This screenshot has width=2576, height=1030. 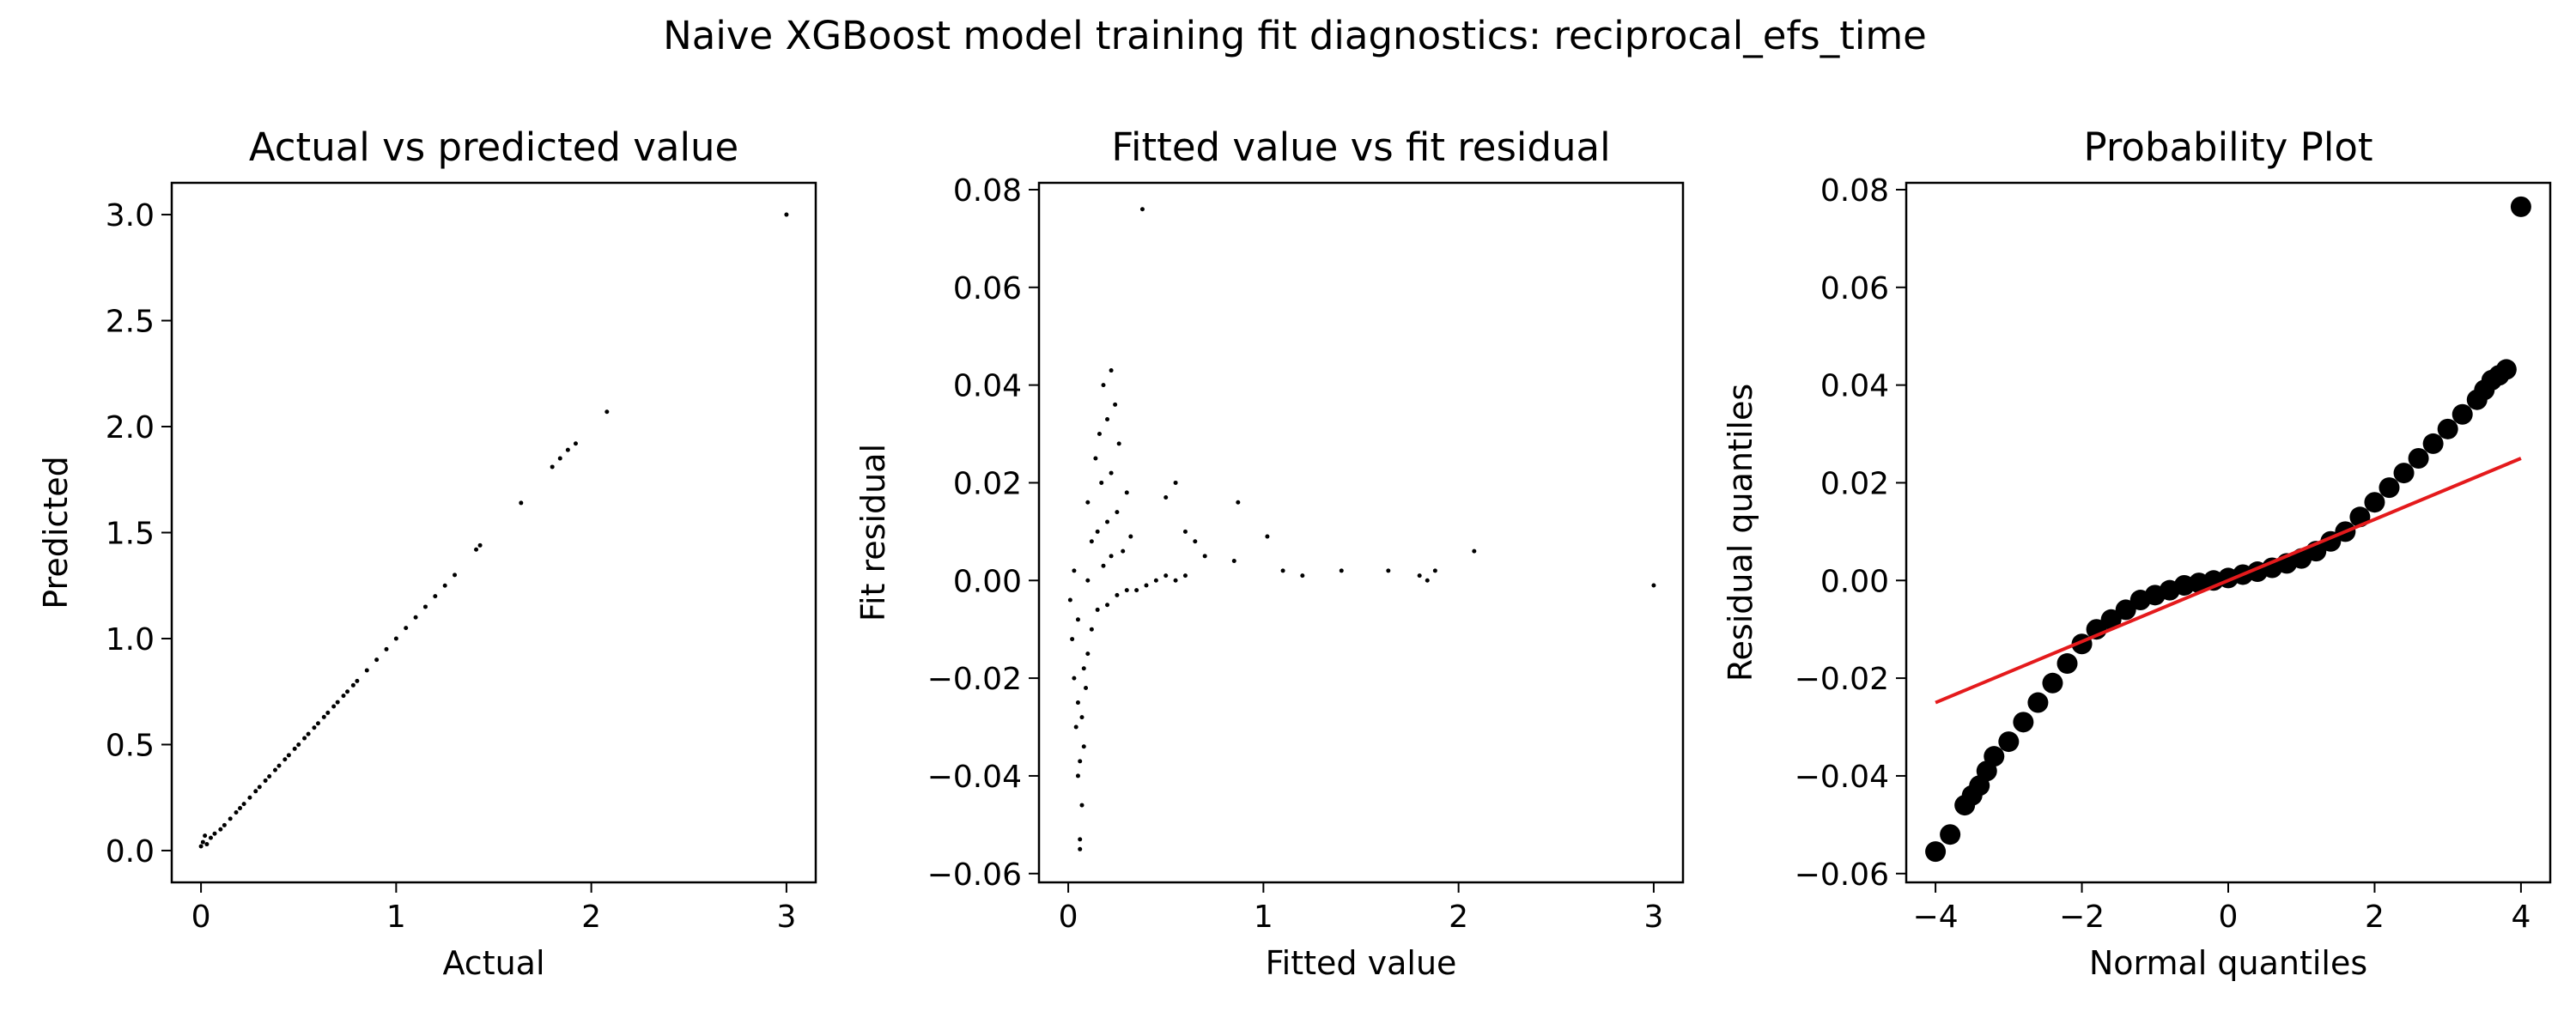 I want to click on x-tick-label: 4, so click(x=2521, y=917).